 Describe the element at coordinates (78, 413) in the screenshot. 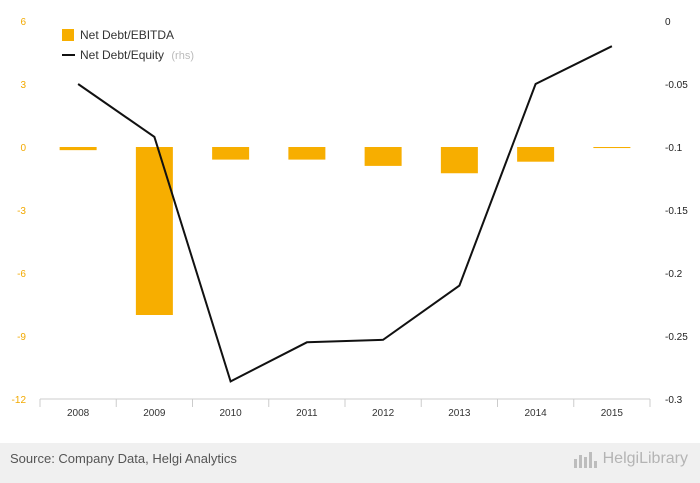

I see `x-tick-label: 2008` at that location.